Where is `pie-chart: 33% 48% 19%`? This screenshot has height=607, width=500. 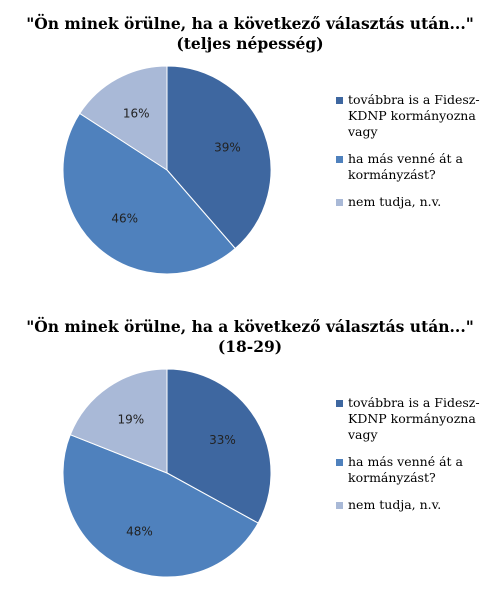 pie-chart: 33% 48% 19% is located at coordinates (167, 473).